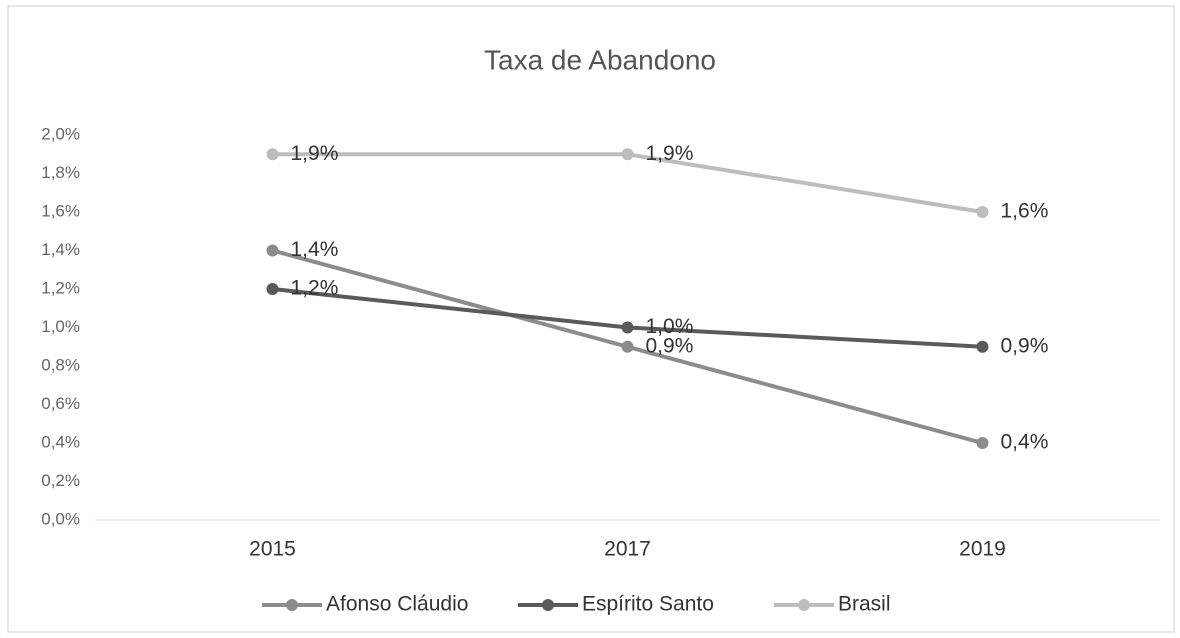 Image resolution: width=1180 pixels, height=638 pixels. Describe the element at coordinates (982, 549) in the screenshot. I see `x-tick-label: 2019` at that location.